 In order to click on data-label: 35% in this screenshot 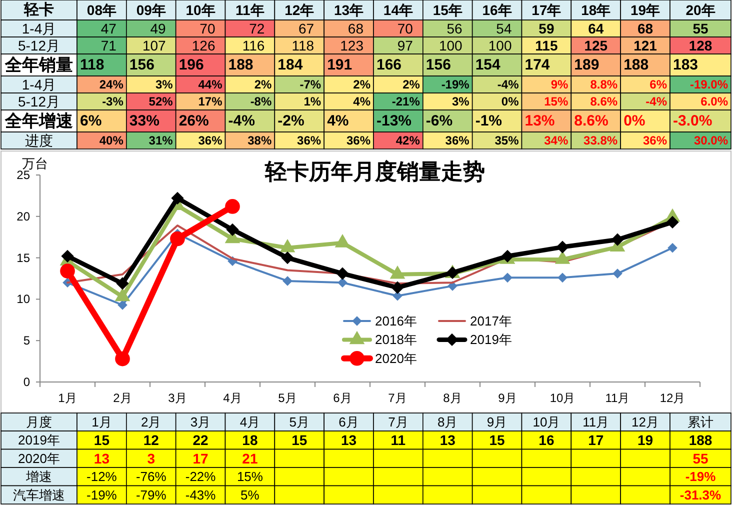, I will do `click(507, 141)`.